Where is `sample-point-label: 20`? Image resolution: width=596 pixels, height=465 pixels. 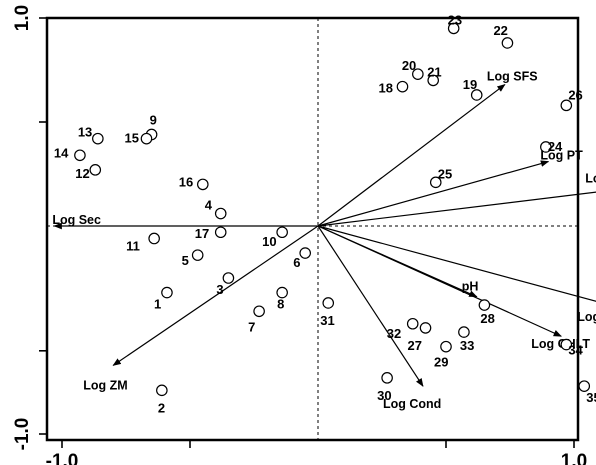
sample-point-label: 20 is located at coordinates (409, 65).